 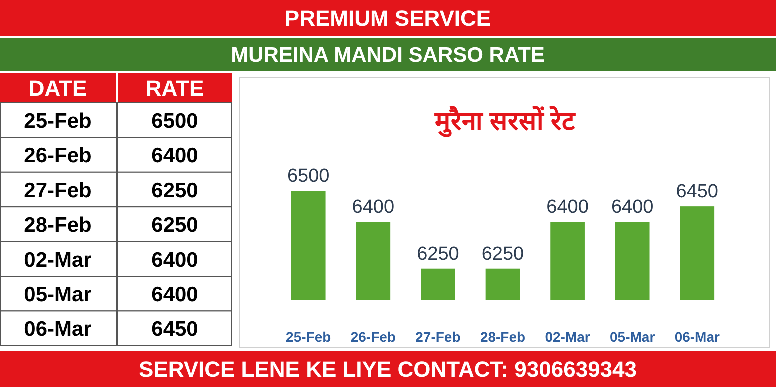 I want to click on x-tick-label: 02-Mar, so click(x=568, y=337).